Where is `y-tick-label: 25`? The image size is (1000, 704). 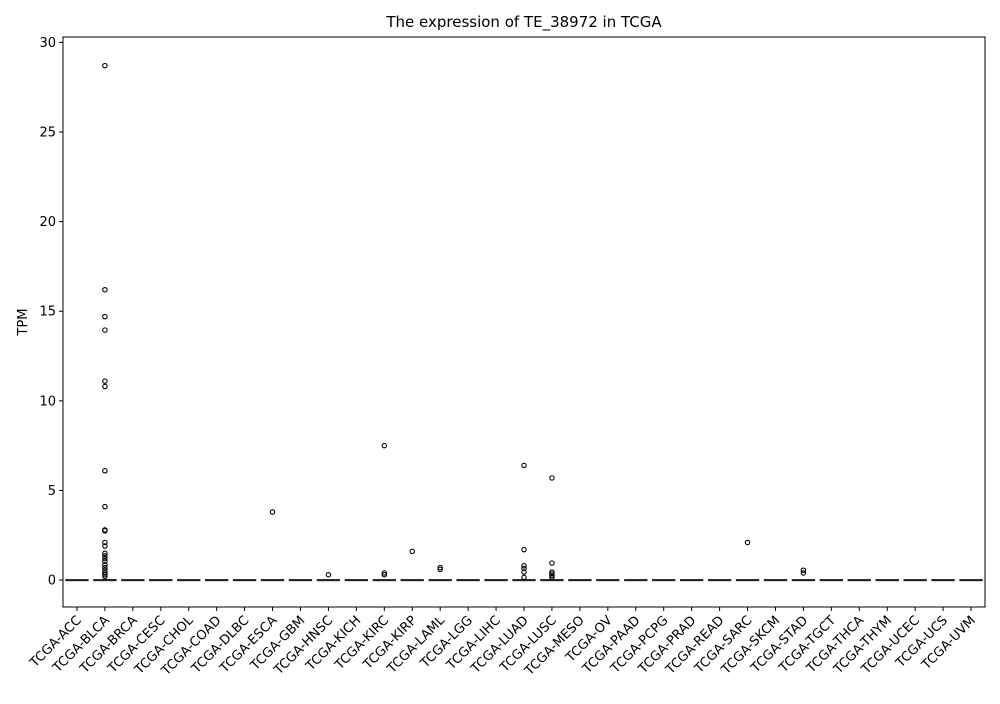
y-tick-label: 25 is located at coordinates (47, 133).